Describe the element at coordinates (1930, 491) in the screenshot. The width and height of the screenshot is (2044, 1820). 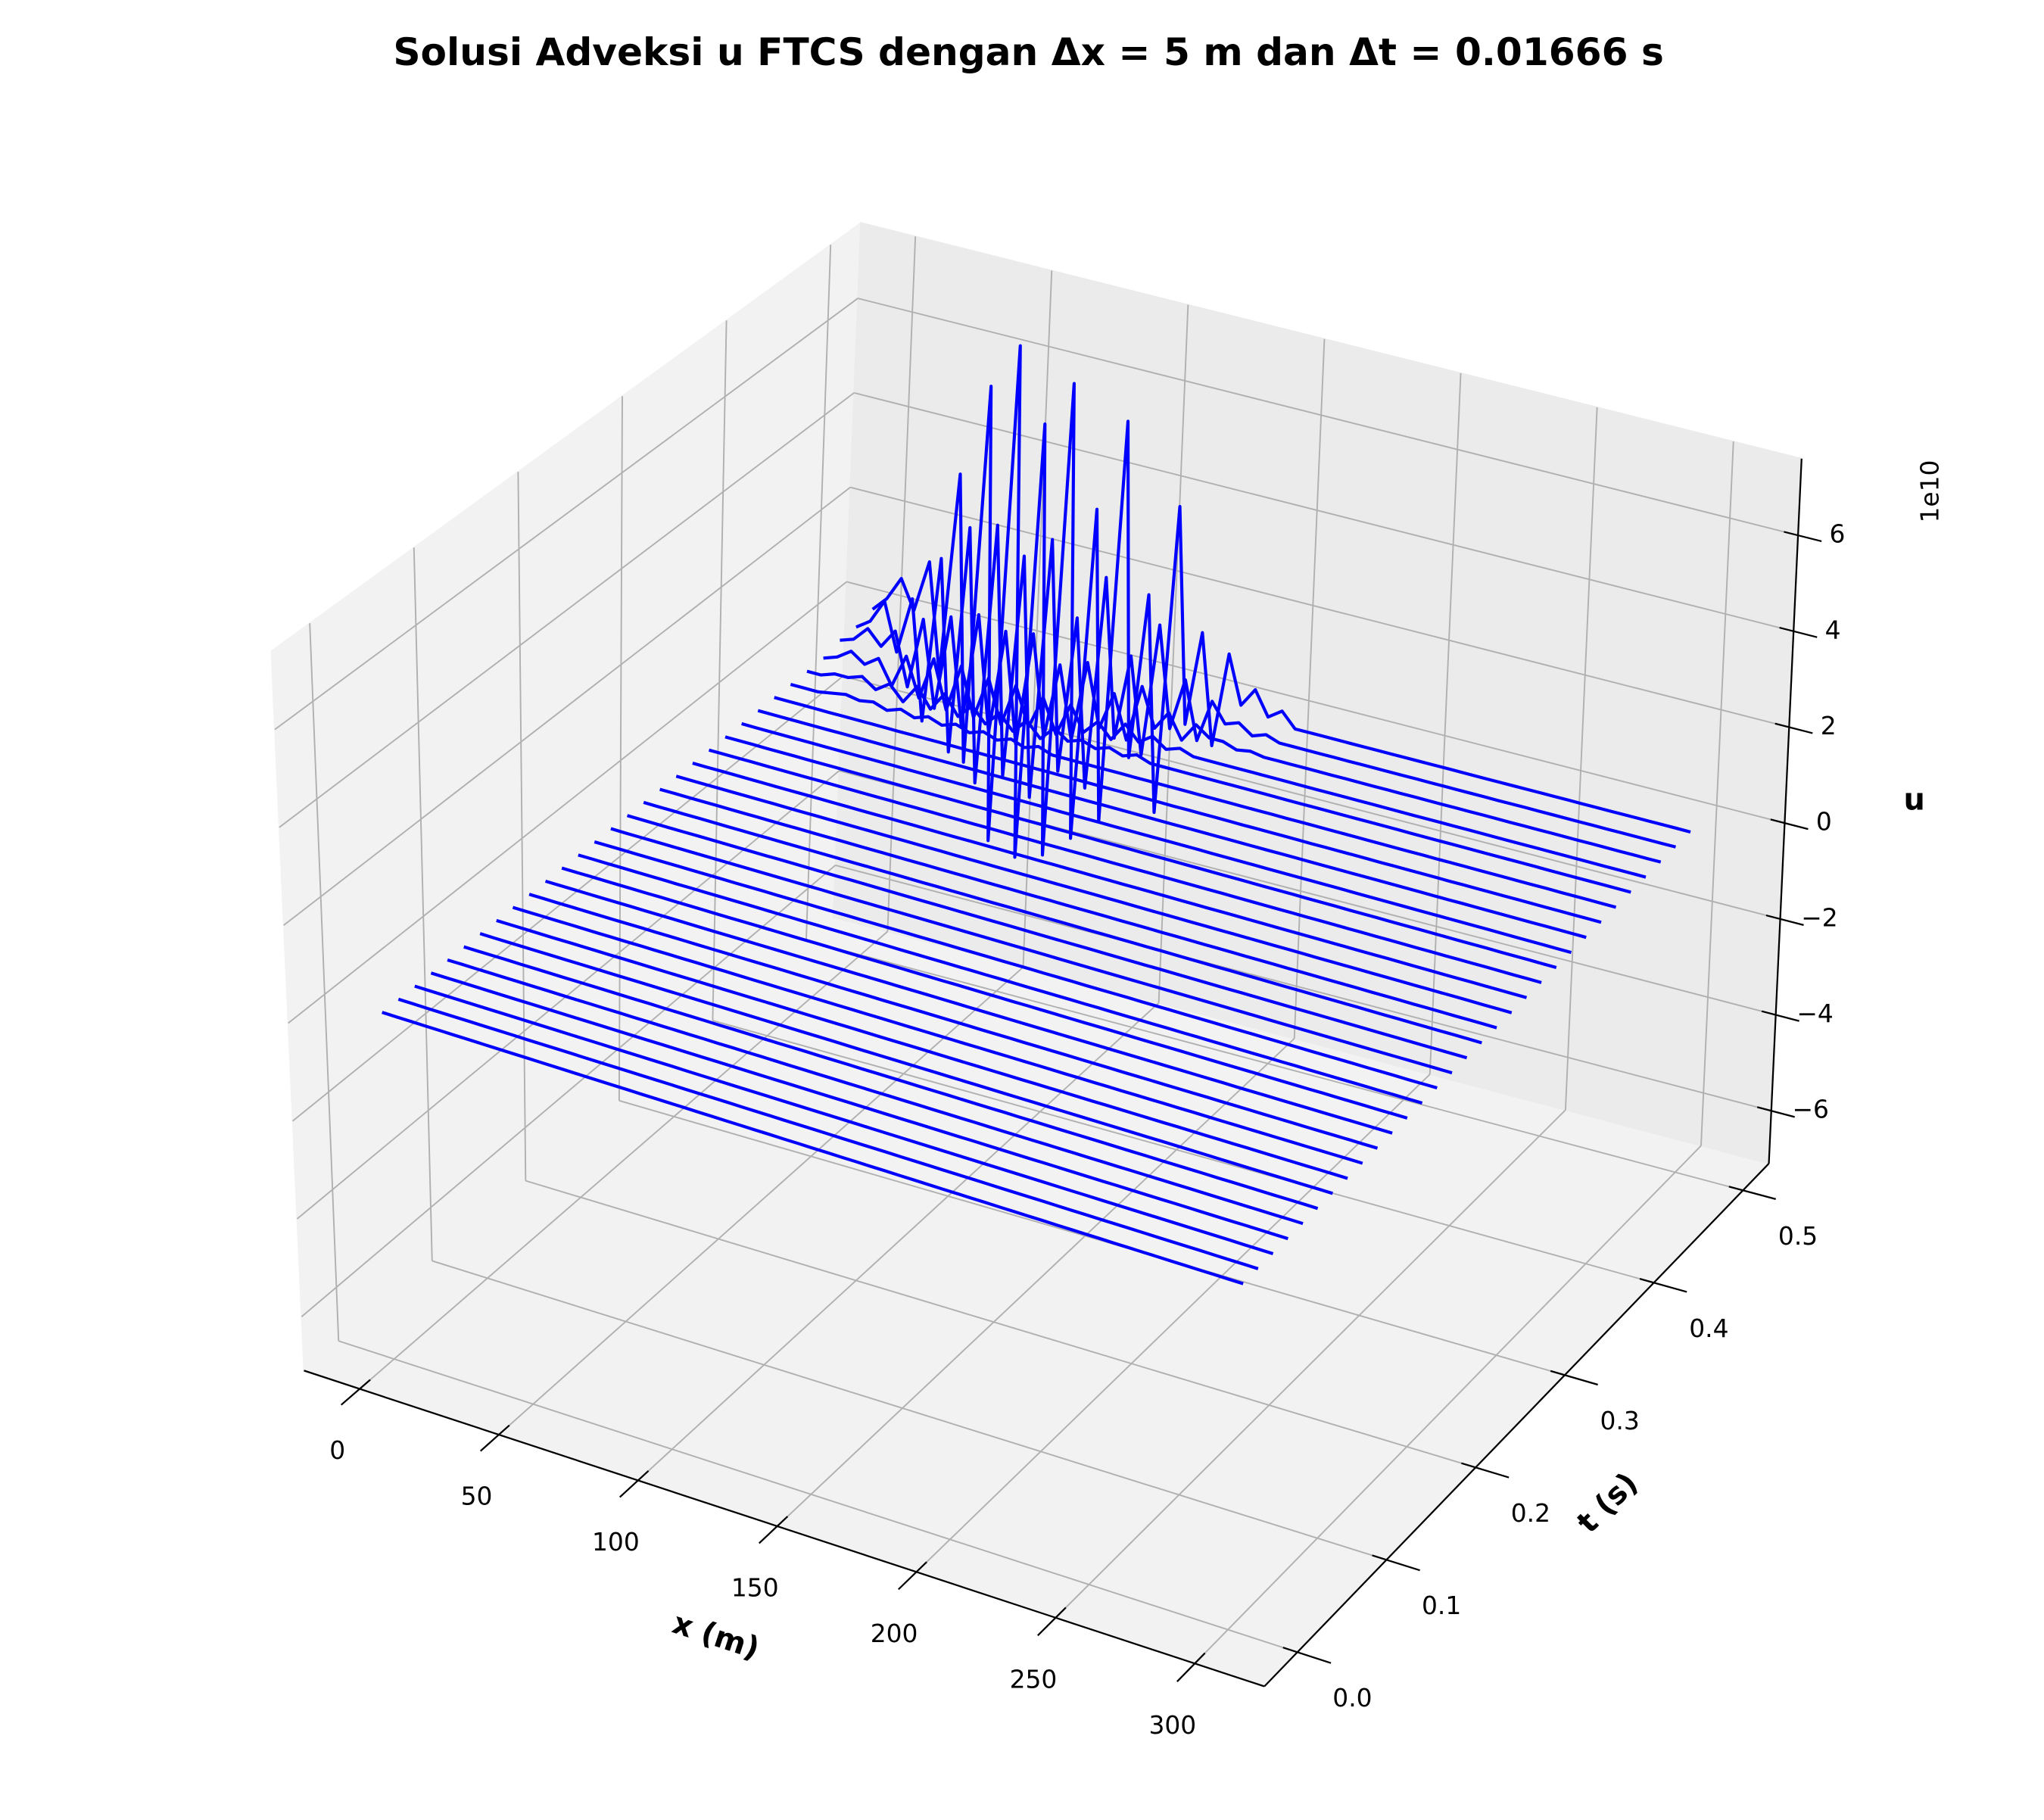
I see `z-offset-label: 1e10` at that location.